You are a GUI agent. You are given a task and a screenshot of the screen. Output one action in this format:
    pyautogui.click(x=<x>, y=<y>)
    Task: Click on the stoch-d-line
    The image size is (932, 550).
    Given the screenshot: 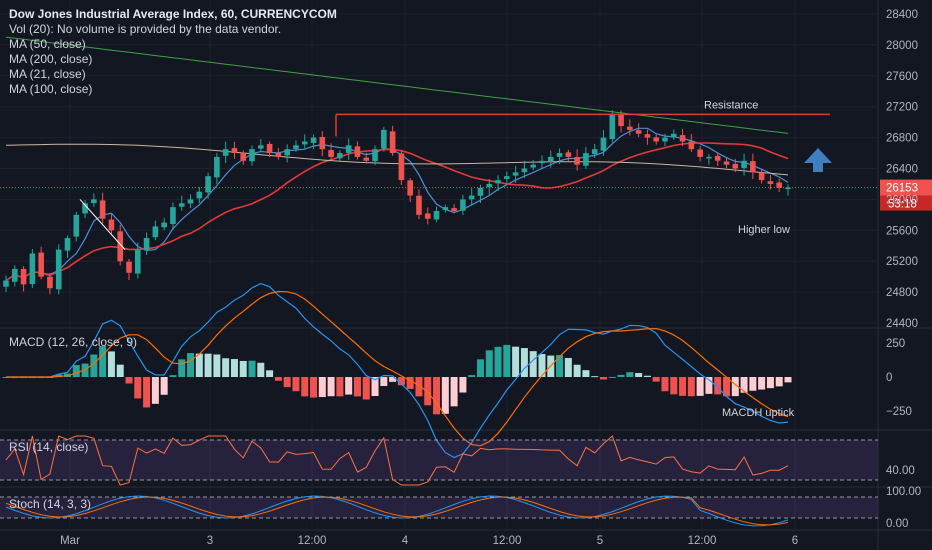 What is the action you would take?
    pyautogui.click(x=397, y=511)
    